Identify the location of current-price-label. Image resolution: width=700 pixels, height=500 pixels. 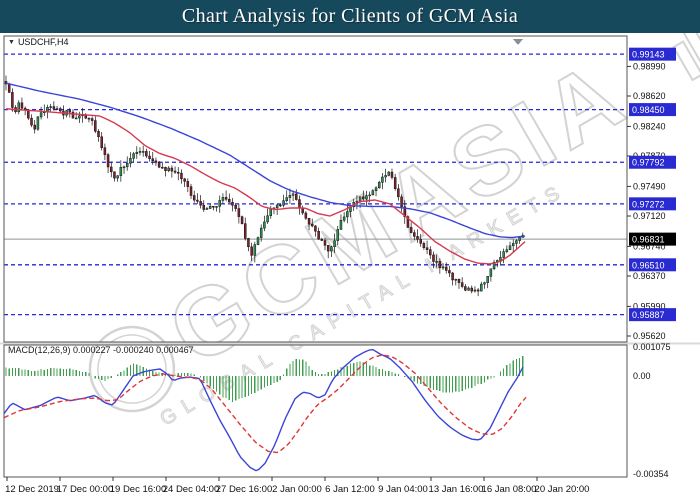
(652, 239).